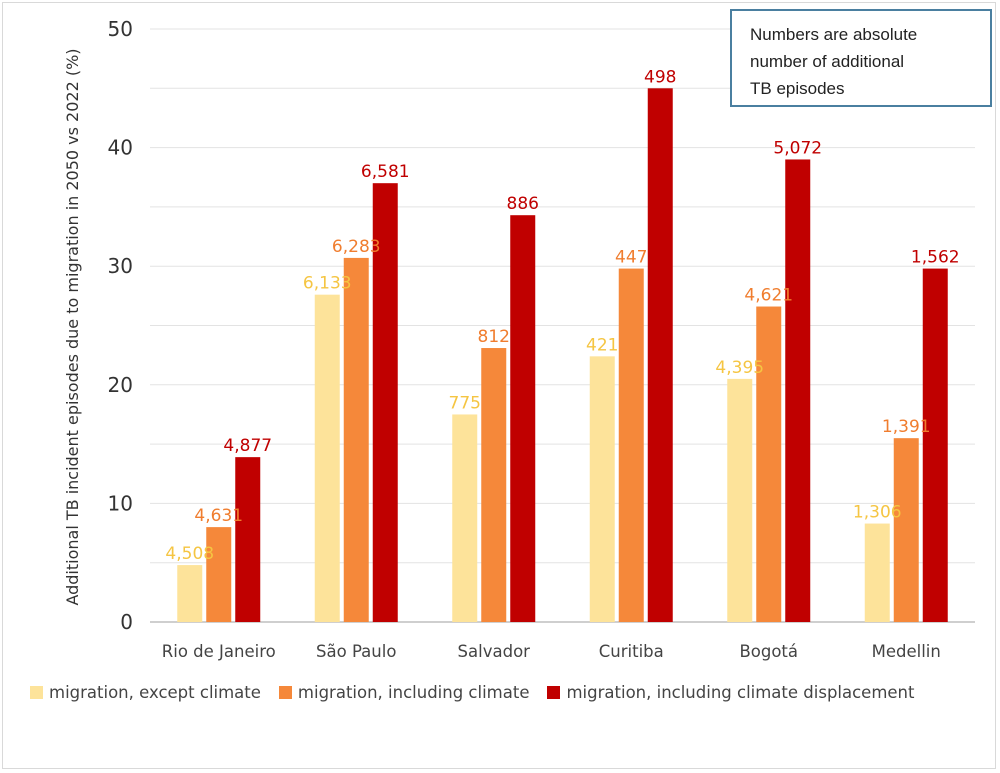  Describe the element at coordinates (768, 296) in the screenshot. I see `bar-data-label: 4,621` at that location.